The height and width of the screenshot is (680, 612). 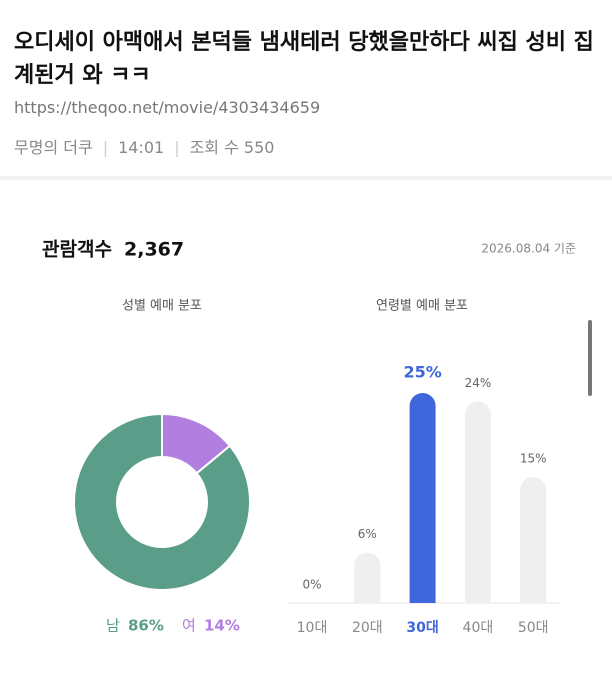 I want to click on post-meta: 무명의 더쿠 | 14:01 | 조회 수 550, so click(x=144, y=146).